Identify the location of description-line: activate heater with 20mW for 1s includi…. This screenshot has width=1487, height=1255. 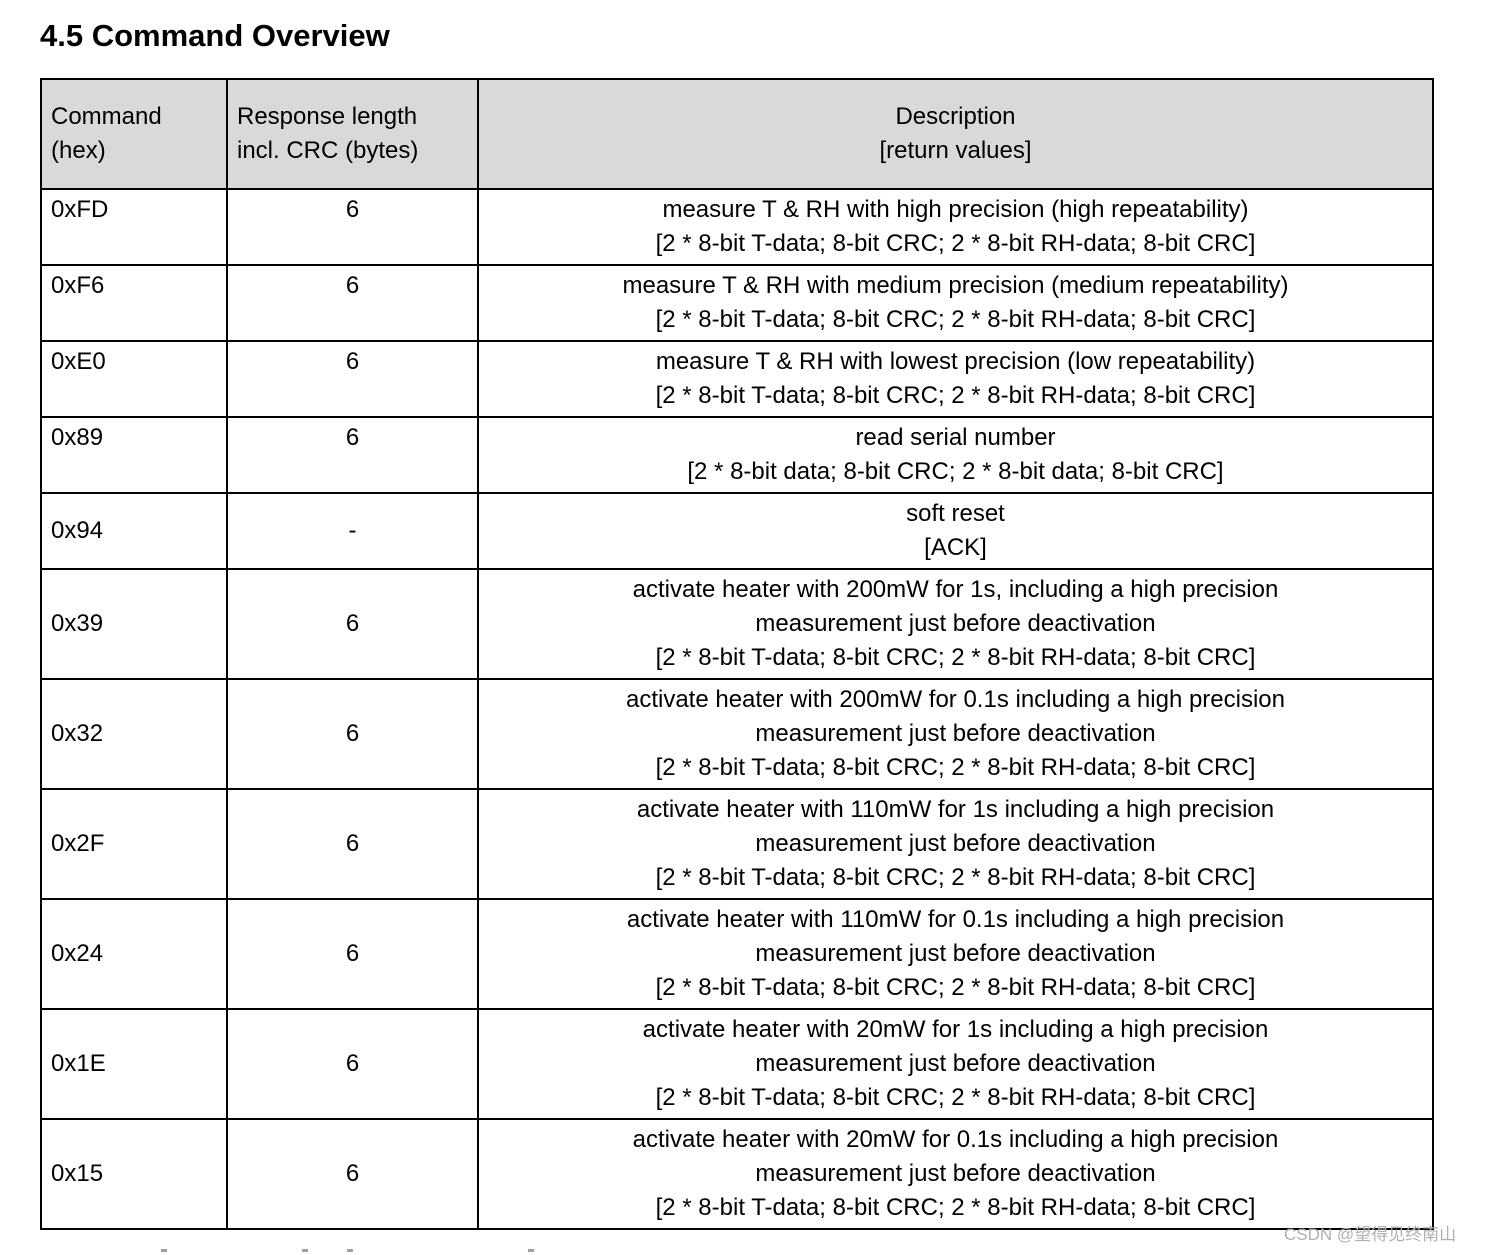
(955, 1029).